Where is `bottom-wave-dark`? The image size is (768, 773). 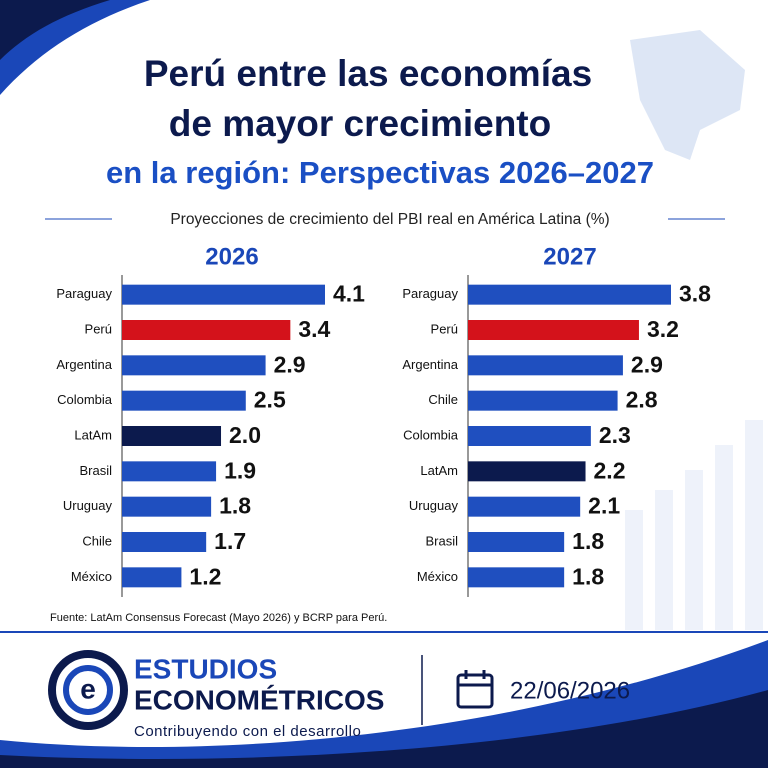 bottom-wave-dark is located at coordinates (384, 729).